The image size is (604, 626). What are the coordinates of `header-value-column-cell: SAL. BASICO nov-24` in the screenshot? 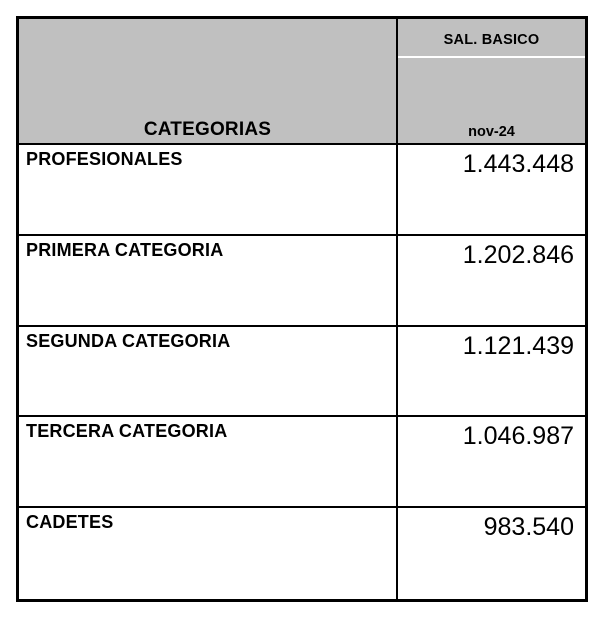 It's located at (491, 82).